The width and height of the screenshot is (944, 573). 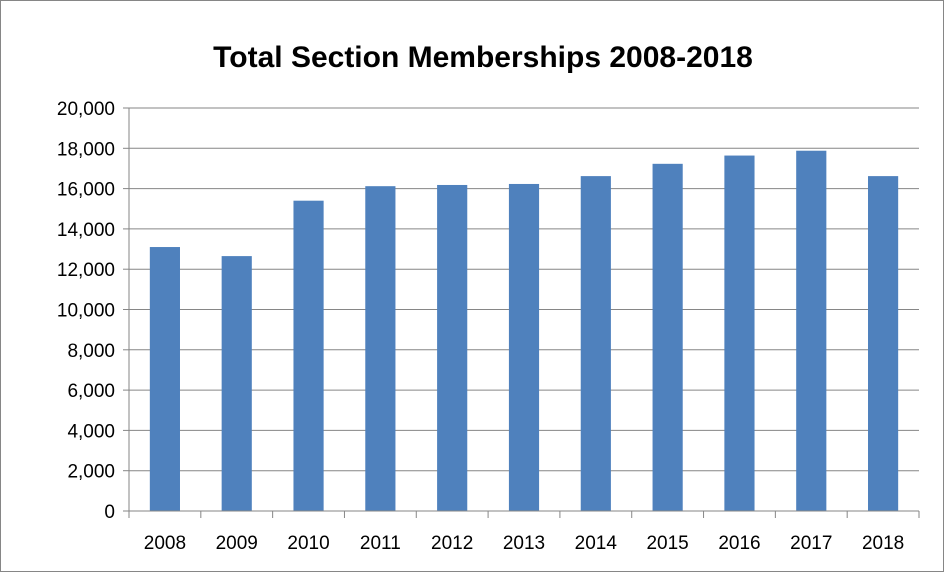 I want to click on bar-2008, so click(x=164, y=379).